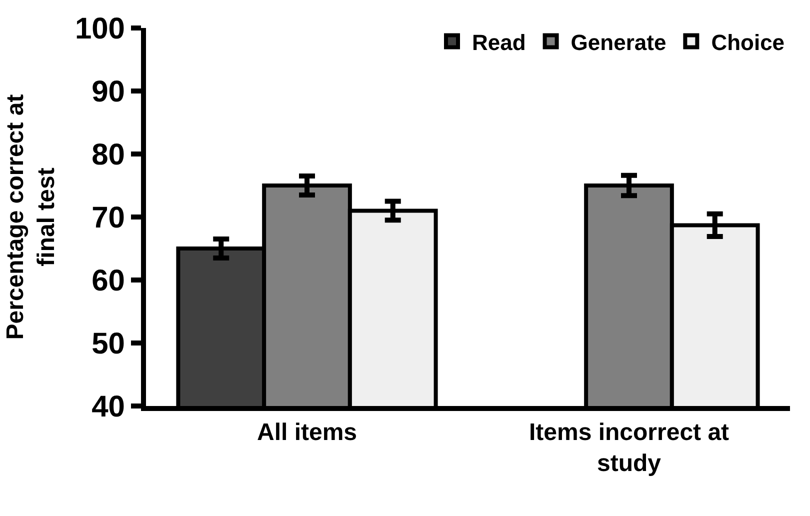 This screenshot has width=810, height=516. I want to click on x-tick-label: All items, so click(307, 432).